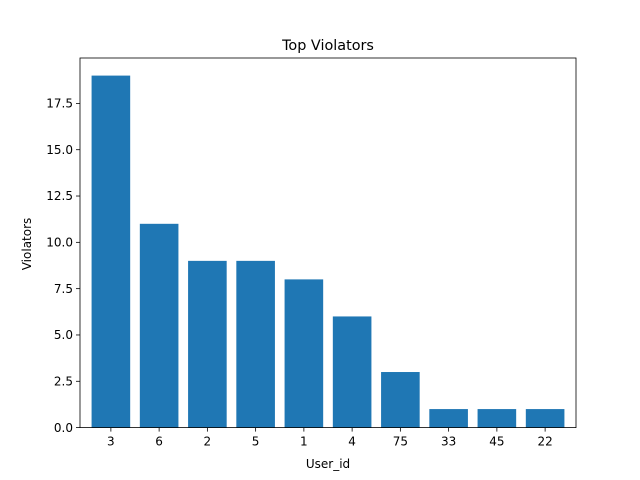 The height and width of the screenshot is (480, 640). I want to click on y-tick-label: 10.0, so click(59, 243).